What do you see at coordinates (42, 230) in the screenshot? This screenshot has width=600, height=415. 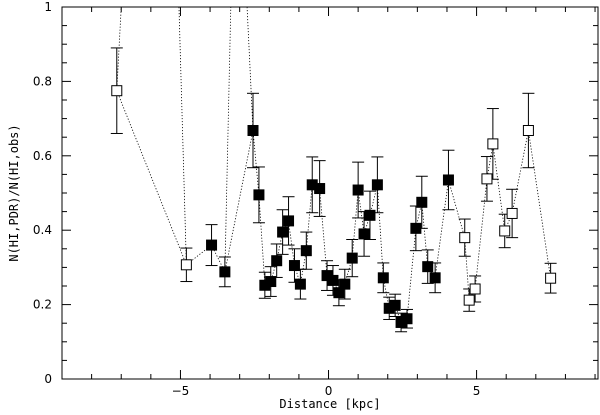 I see `y-tick-label: 0.4` at bounding box center [42, 230].